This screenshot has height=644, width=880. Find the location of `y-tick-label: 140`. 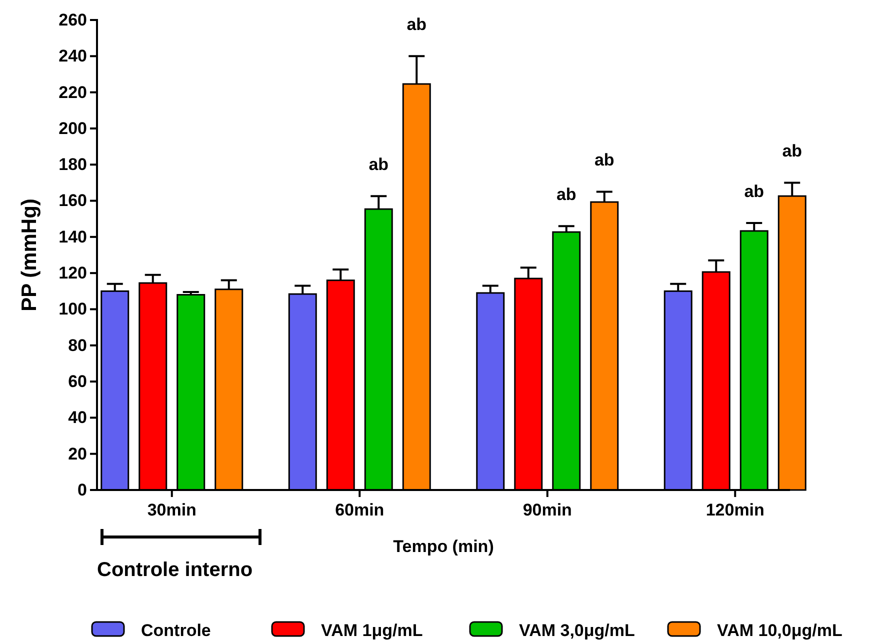

y-tick-label: 140 is located at coordinates (72, 236).